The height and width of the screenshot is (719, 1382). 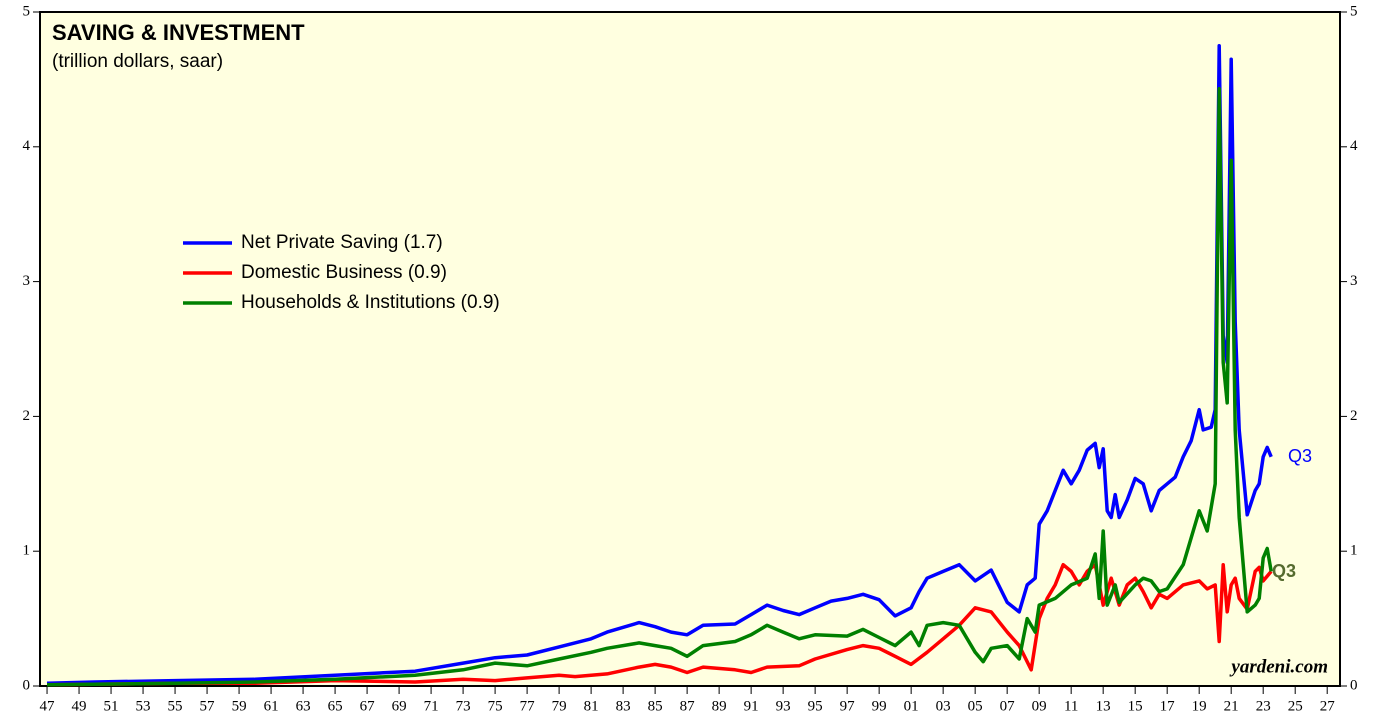 I want to click on x-tick-label: 87, so click(x=688, y=706).